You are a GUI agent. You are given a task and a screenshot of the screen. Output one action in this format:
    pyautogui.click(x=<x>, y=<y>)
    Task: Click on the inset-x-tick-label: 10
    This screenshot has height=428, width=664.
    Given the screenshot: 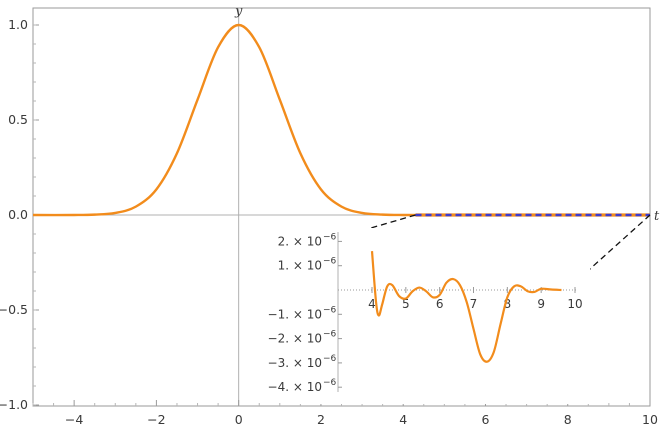 What is the action you would take?
    pyautogui.click(x=574, y=304)
    